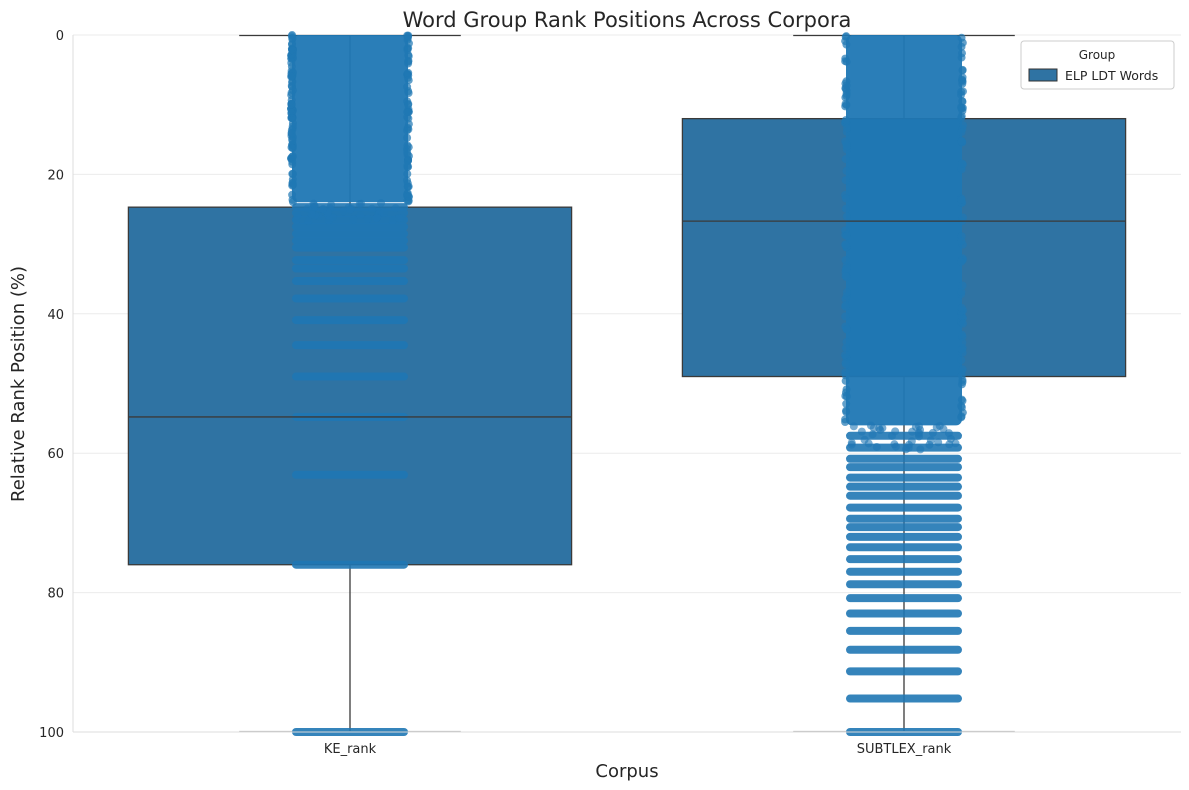 The image size is (1189, 790). I want to click on x-tick-label: SUBTLEX_rank, so click(904, 749).